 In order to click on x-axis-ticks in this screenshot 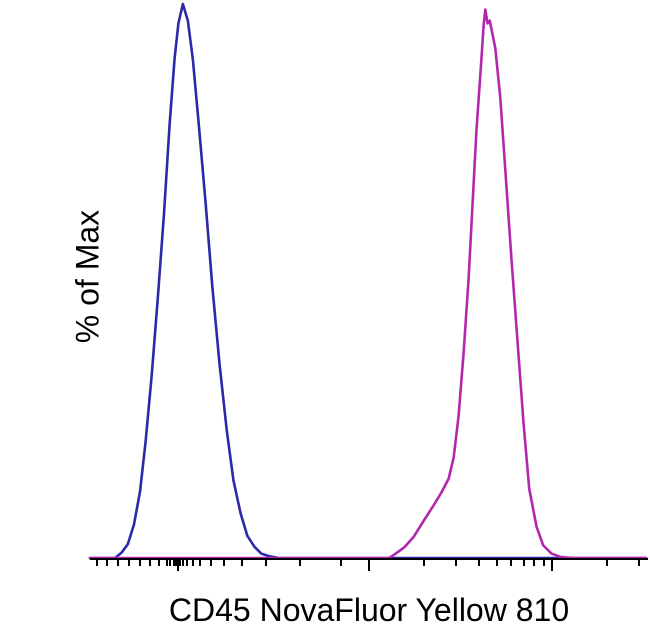, I will do `click(369, 567)`.